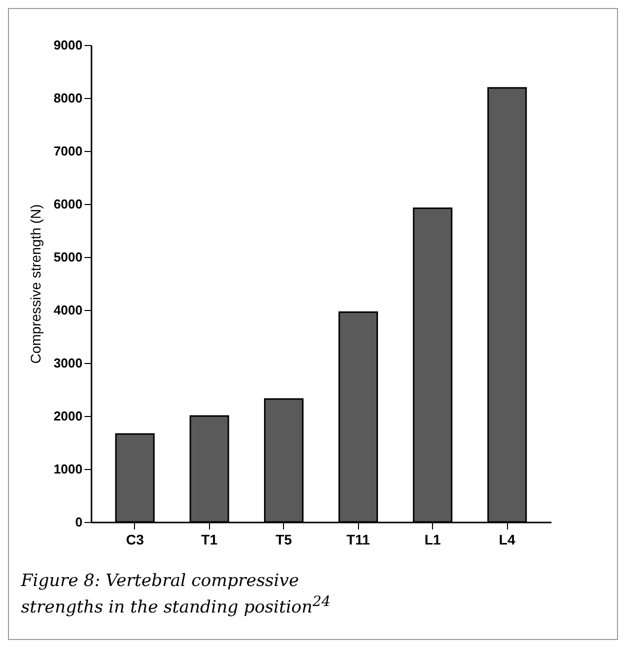 The height and width of the screenshot is (652, 630). What do you see at coordinates (68, 363) in the screenshot?
I see `y-tick-label: 3000` at bounding box center [68, 363].